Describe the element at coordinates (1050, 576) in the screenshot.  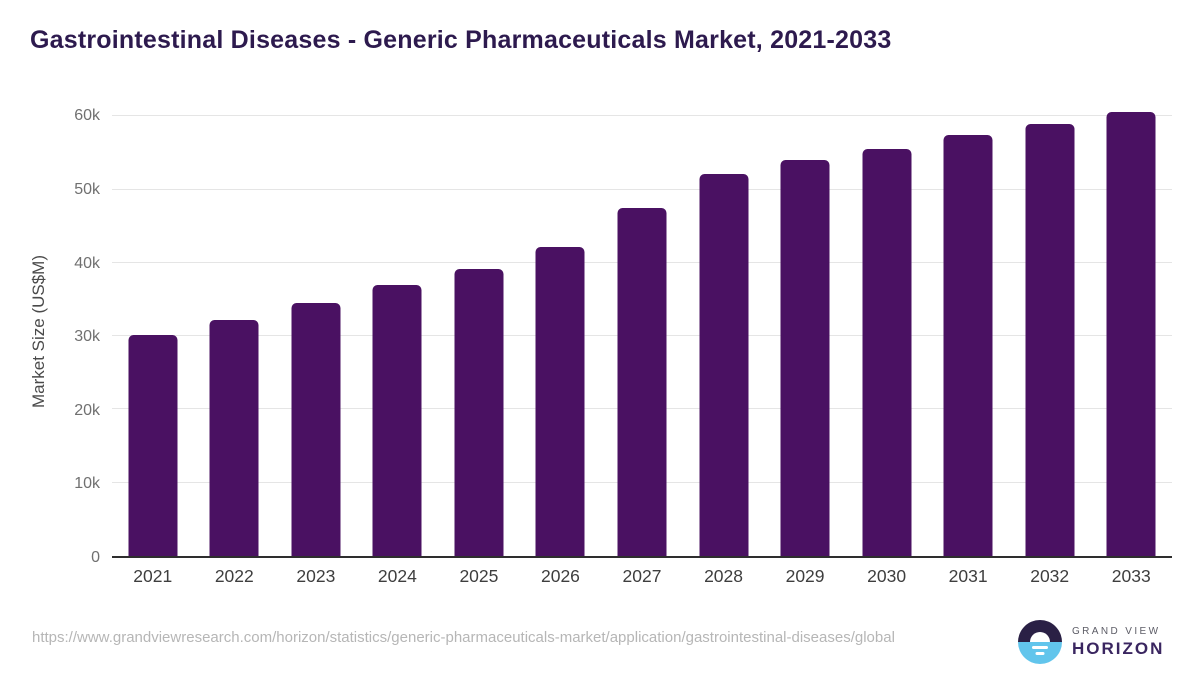
I see `x-tick-label-2032: 2032` at that location.